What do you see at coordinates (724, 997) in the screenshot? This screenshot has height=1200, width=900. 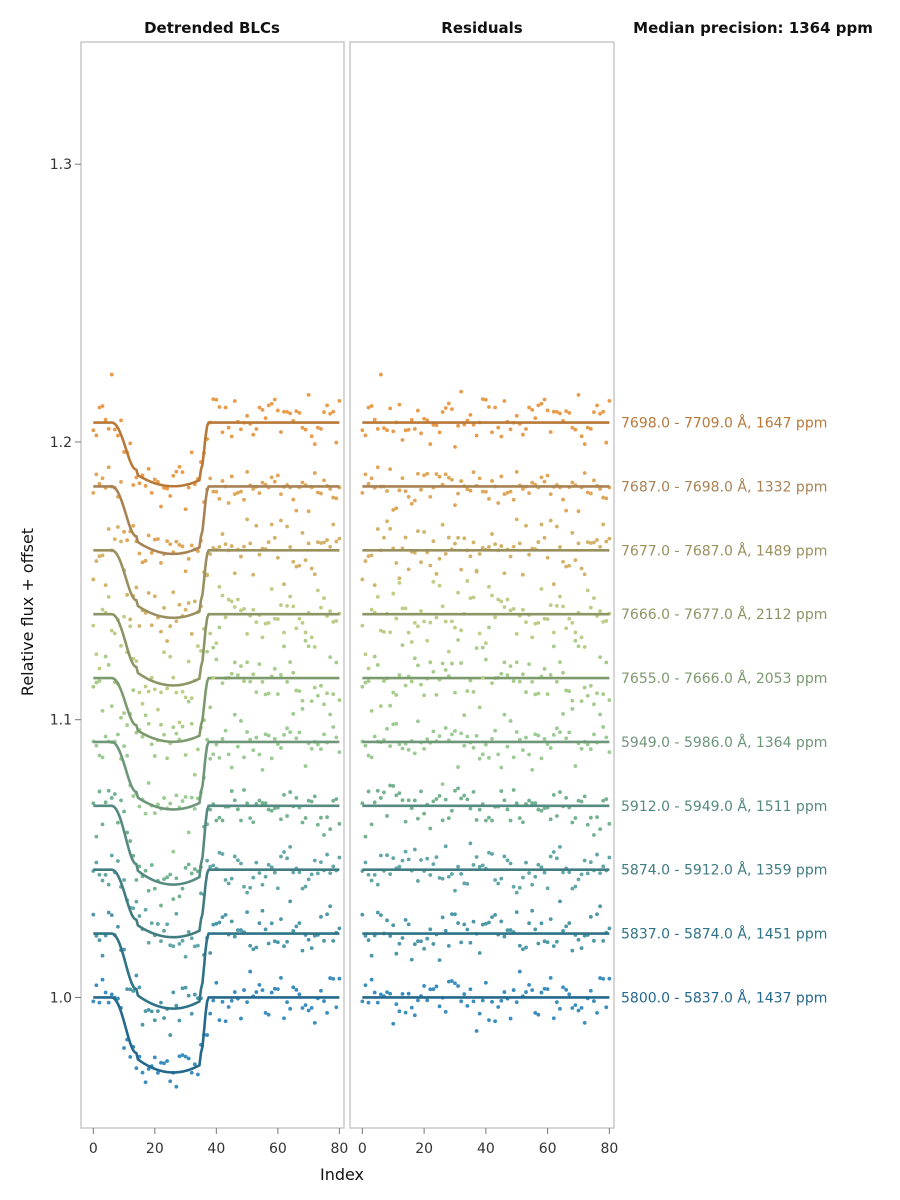 I see `series-label: 5800.0 - 5837.0 Å, 1437 ppm` at bounding box center [724, 997].